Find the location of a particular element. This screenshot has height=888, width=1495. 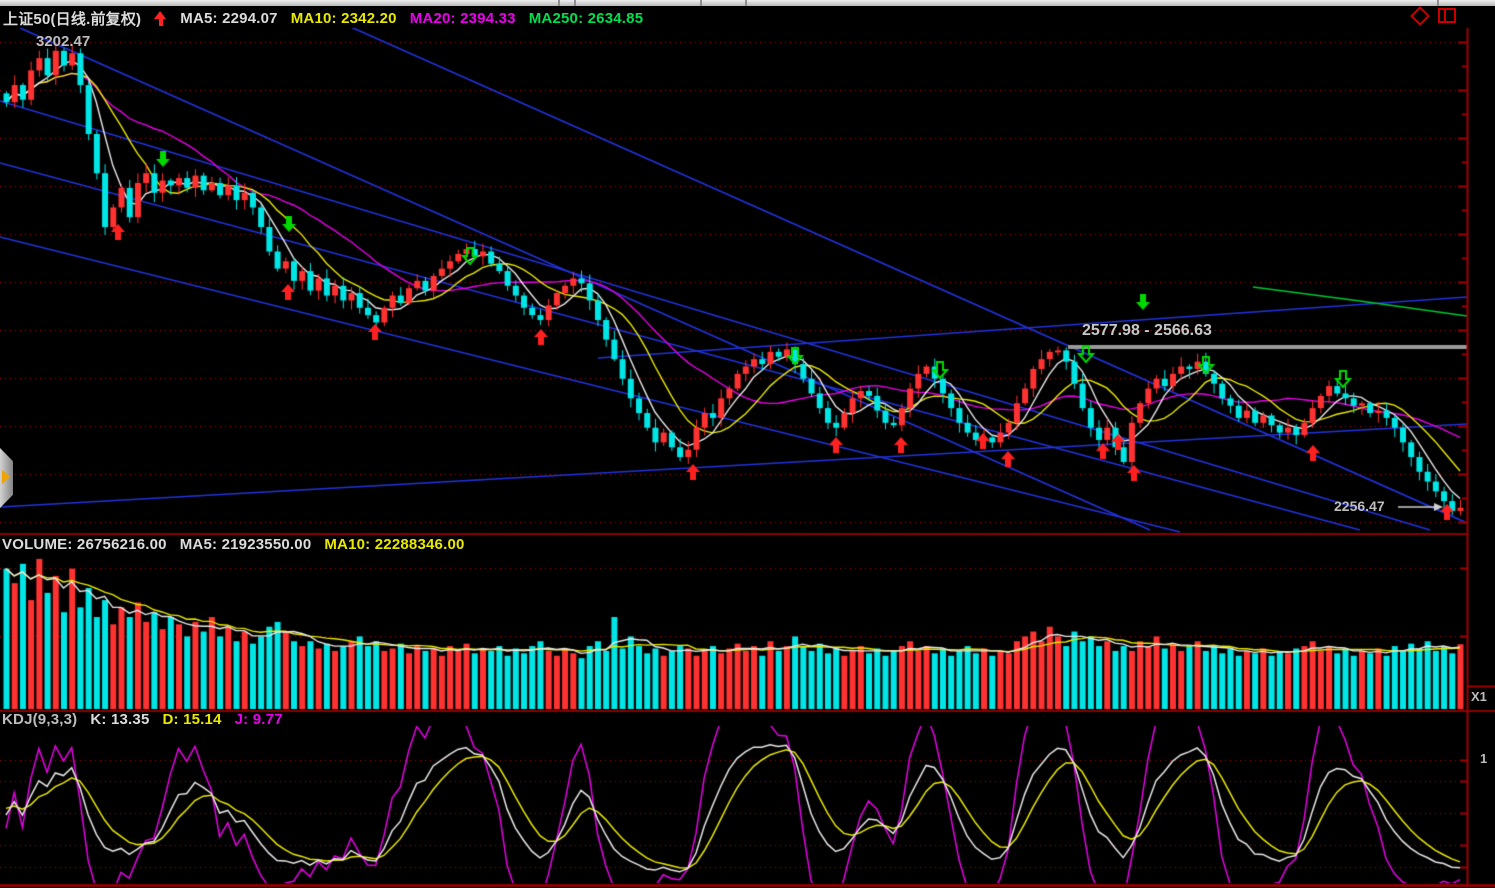

kdj-d-value: D: 15.14 is located at coordinates (192, 719).